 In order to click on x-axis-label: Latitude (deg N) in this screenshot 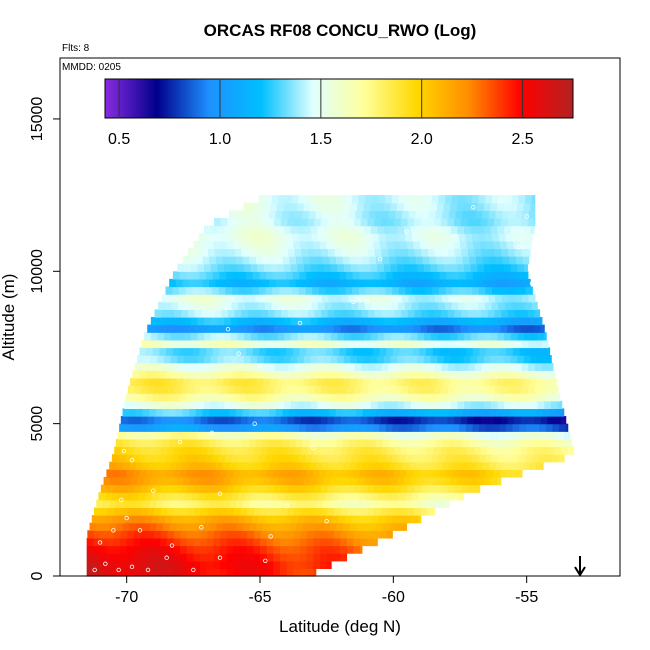, I will do `click(340, 626)`.